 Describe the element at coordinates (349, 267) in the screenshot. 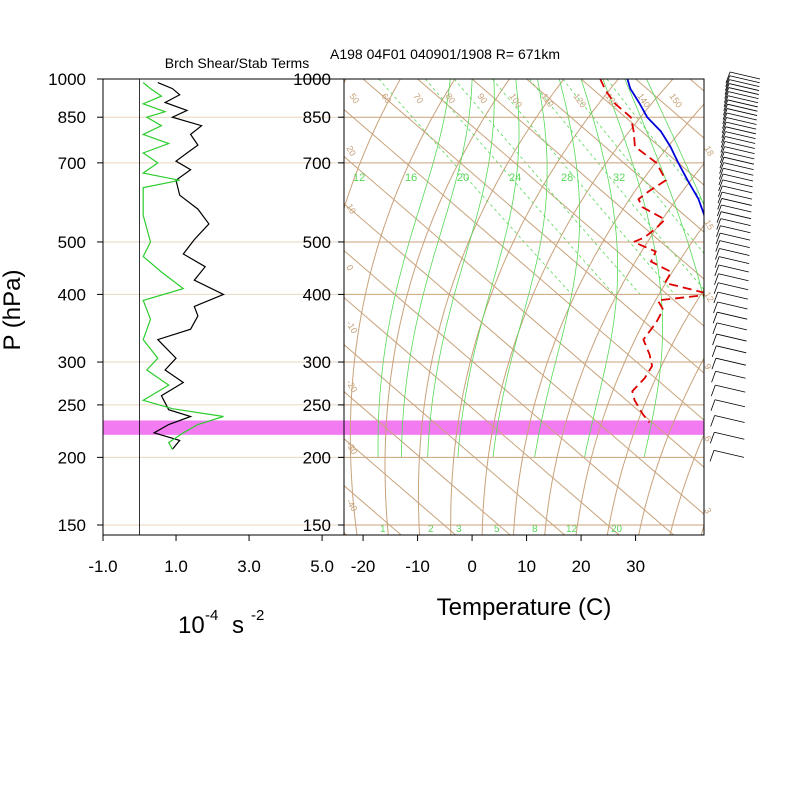

I see `isotherm-label: 0` at that location.